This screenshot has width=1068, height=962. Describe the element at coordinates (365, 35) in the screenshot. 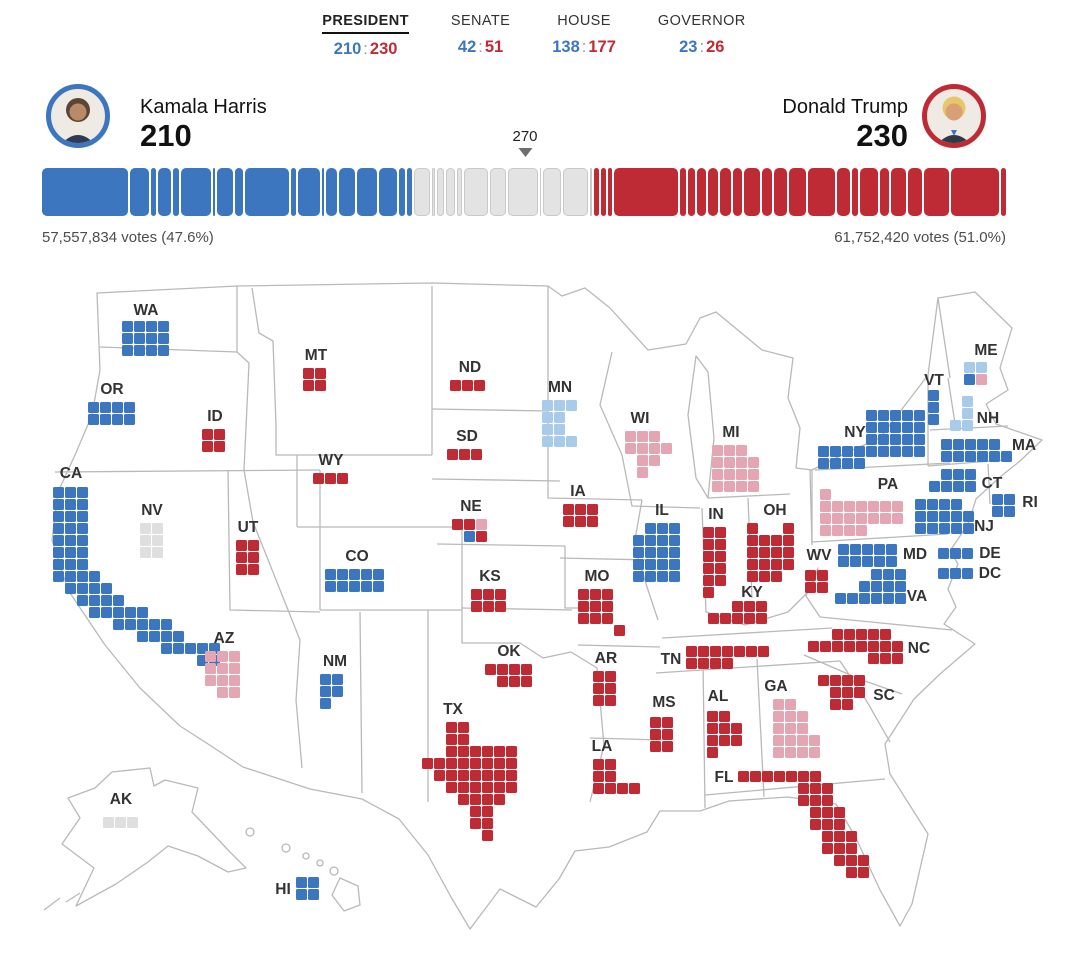

I see `tab-president: PRESIDENT 210:230` at that location.